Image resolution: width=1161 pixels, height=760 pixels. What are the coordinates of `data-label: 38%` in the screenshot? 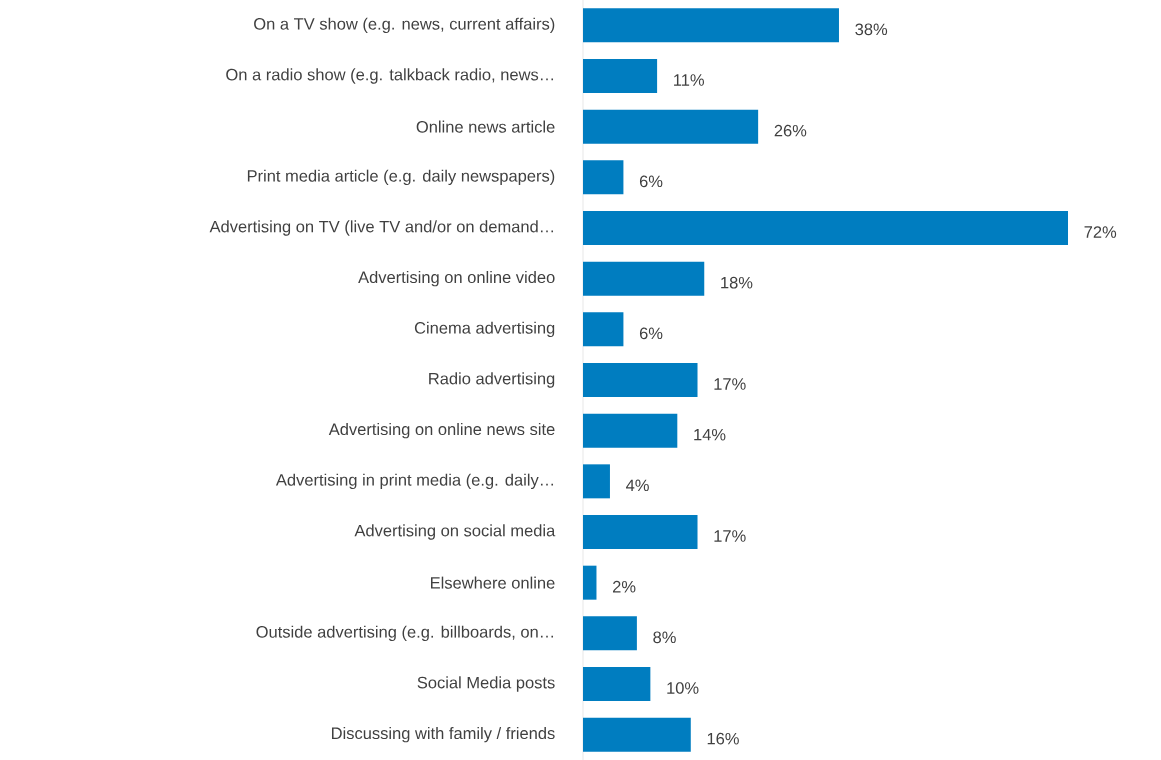 It's located at (871, 29).